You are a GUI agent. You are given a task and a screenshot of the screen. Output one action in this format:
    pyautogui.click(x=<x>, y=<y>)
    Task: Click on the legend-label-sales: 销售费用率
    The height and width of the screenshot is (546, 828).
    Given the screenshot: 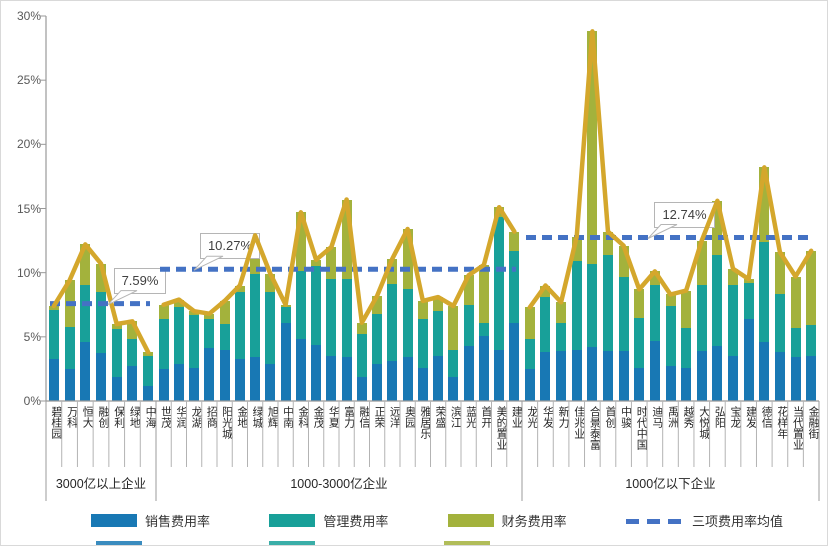 What is the action you would take?
    pyautogui.click(x=178, y=521)
    